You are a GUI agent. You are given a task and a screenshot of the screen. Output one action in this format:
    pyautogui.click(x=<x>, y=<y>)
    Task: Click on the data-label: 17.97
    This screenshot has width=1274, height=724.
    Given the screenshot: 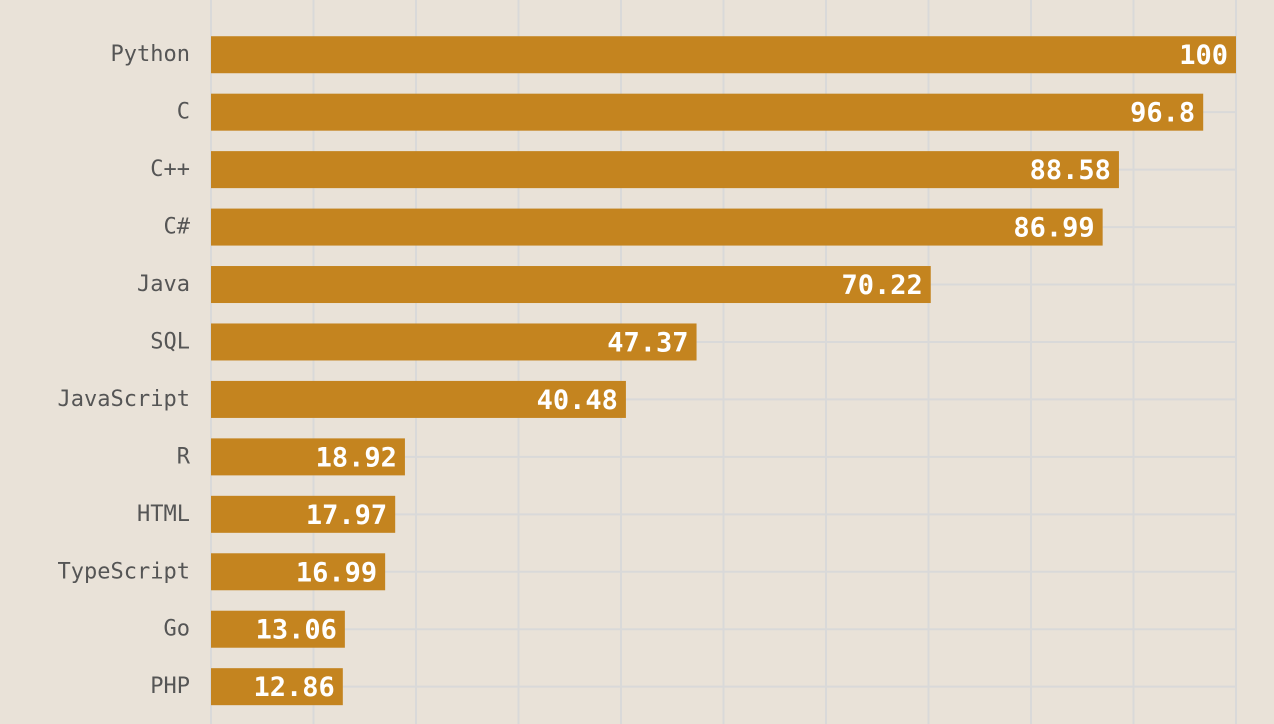 What is the action you would take?
    pyautogui.click(x=346, y=515)
    